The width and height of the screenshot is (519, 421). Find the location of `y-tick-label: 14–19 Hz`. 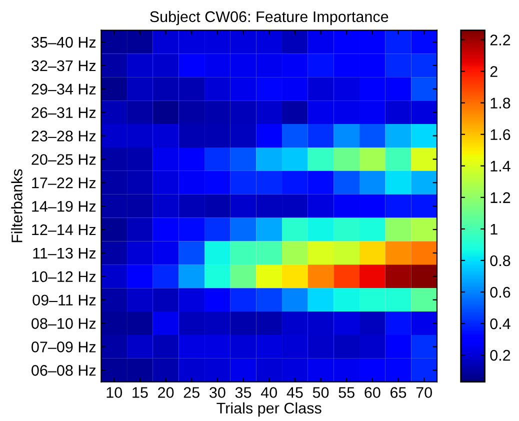

y-tick-label: 14–19 Hz is located at coordinates (64, 206).